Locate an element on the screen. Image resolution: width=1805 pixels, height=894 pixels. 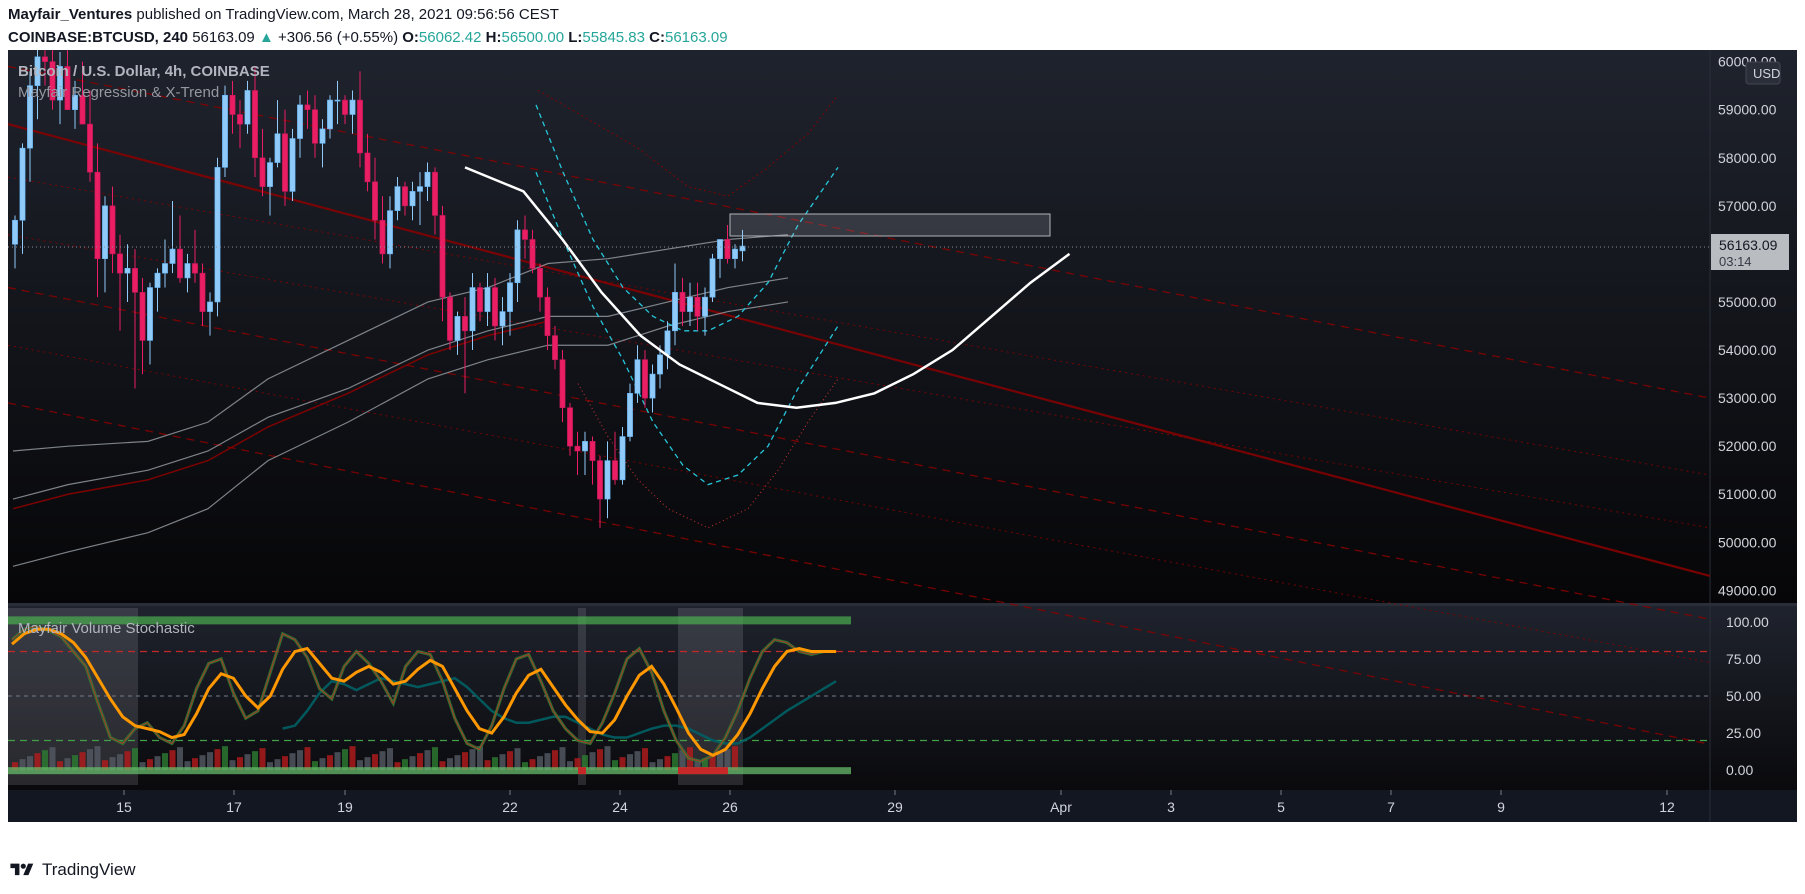
symbol-name: COINBASE:BTCUSD, 240 is located at coordinates (98, 37).